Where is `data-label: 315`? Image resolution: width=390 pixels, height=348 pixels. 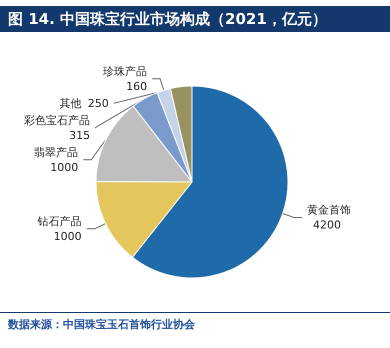
data-label: 315 is located at coordinates (79, 135).